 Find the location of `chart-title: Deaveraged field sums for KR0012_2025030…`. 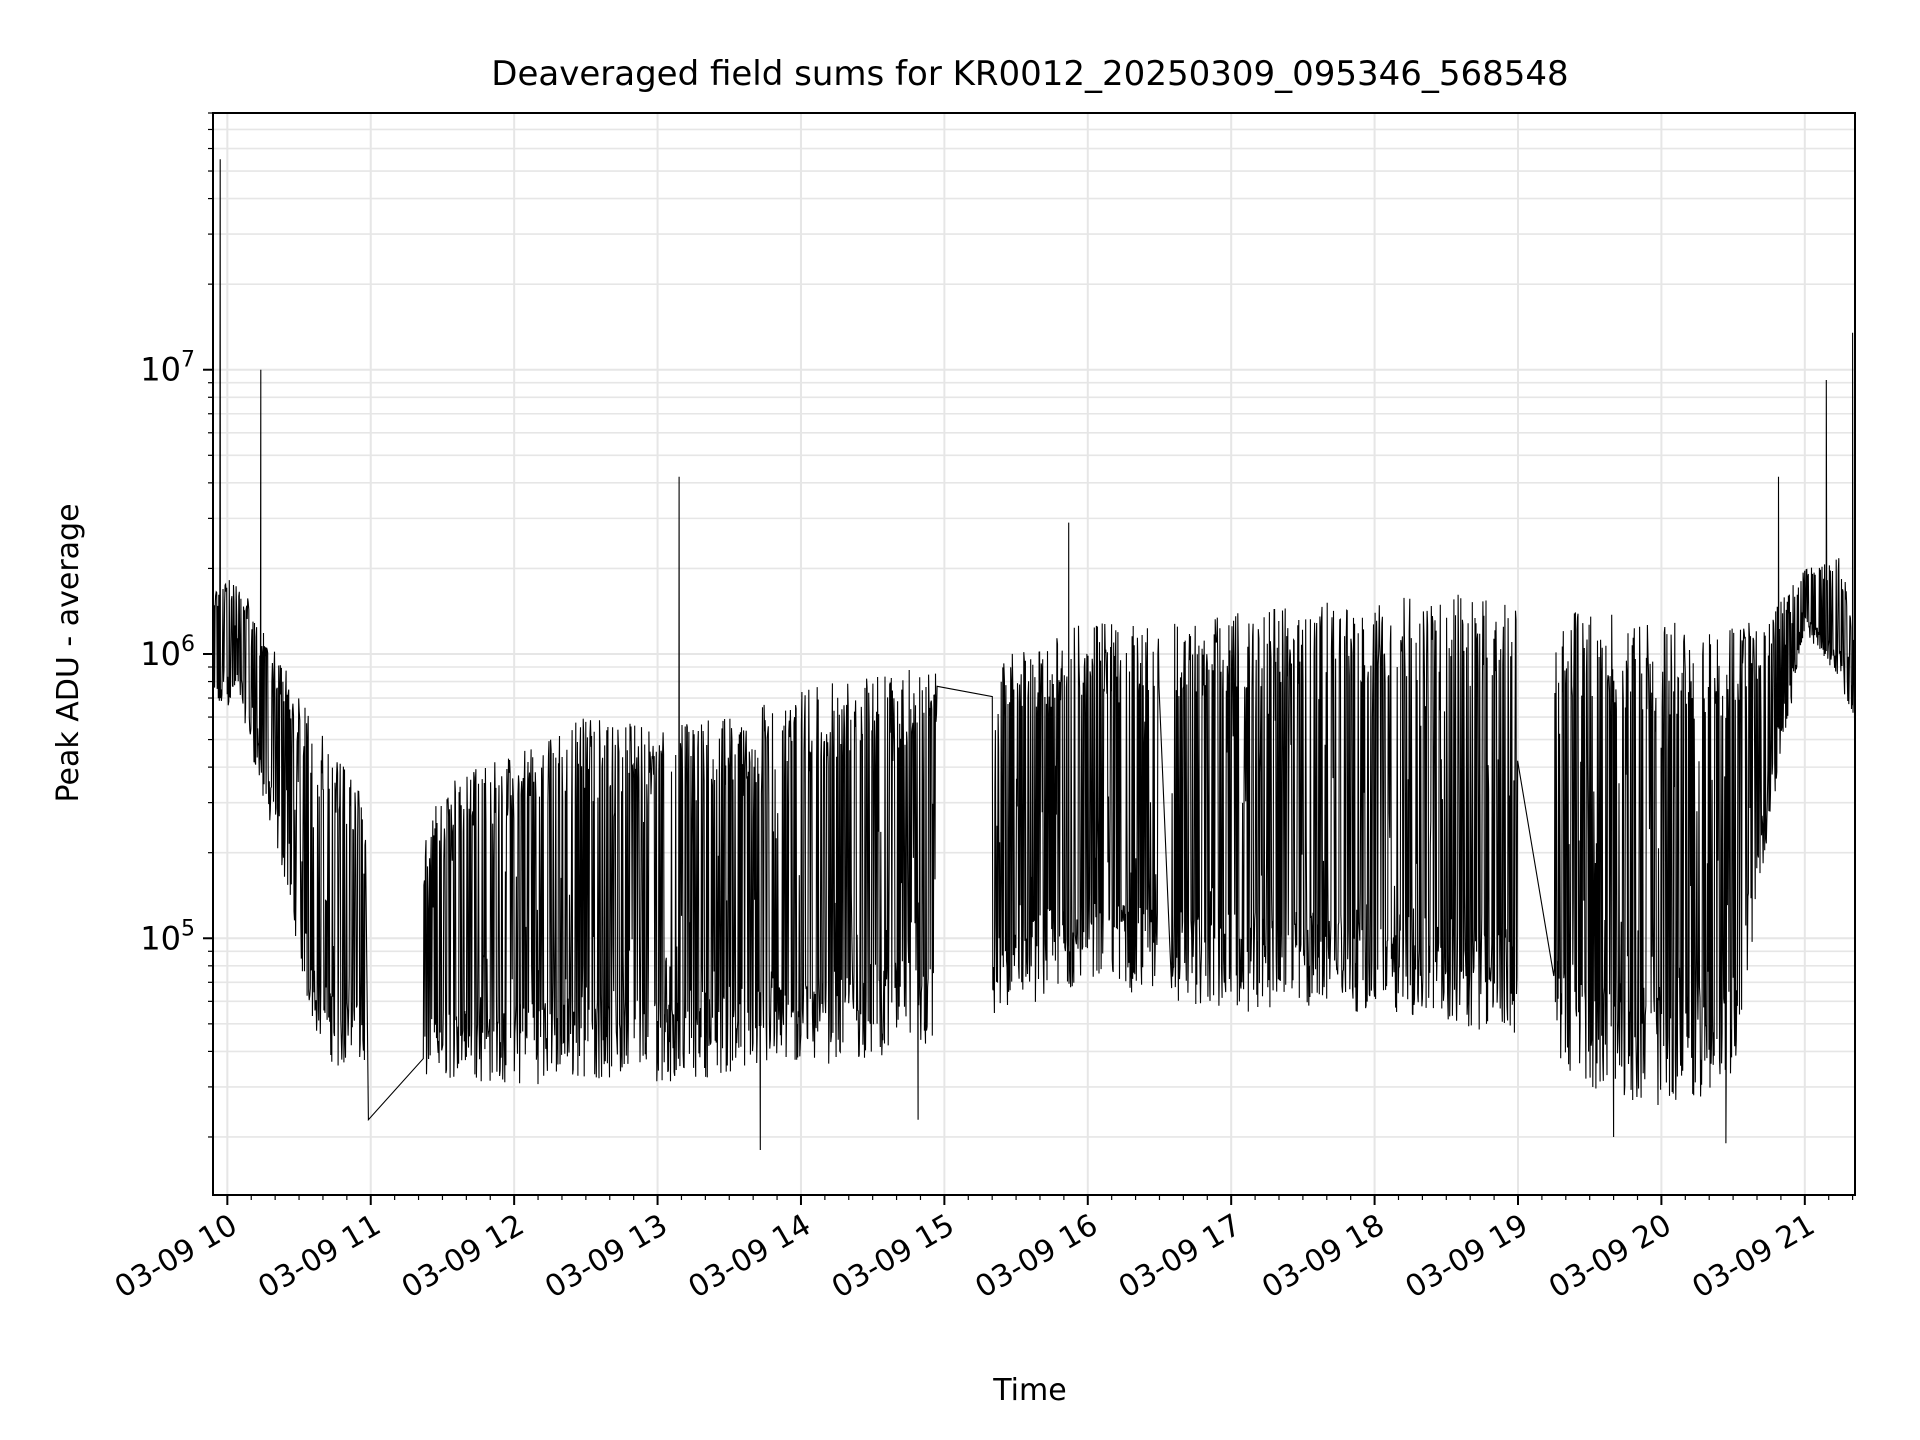

chart-title: Deaveraged field sums for KR0012_2025030… is located at coordinates (1029, 74).